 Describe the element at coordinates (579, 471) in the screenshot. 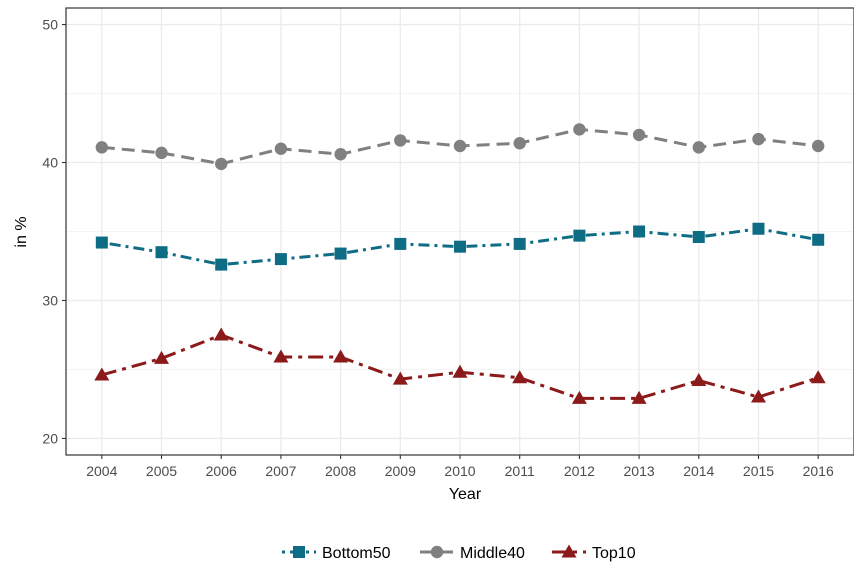

I see `x-tick-label: 2012` at that location.